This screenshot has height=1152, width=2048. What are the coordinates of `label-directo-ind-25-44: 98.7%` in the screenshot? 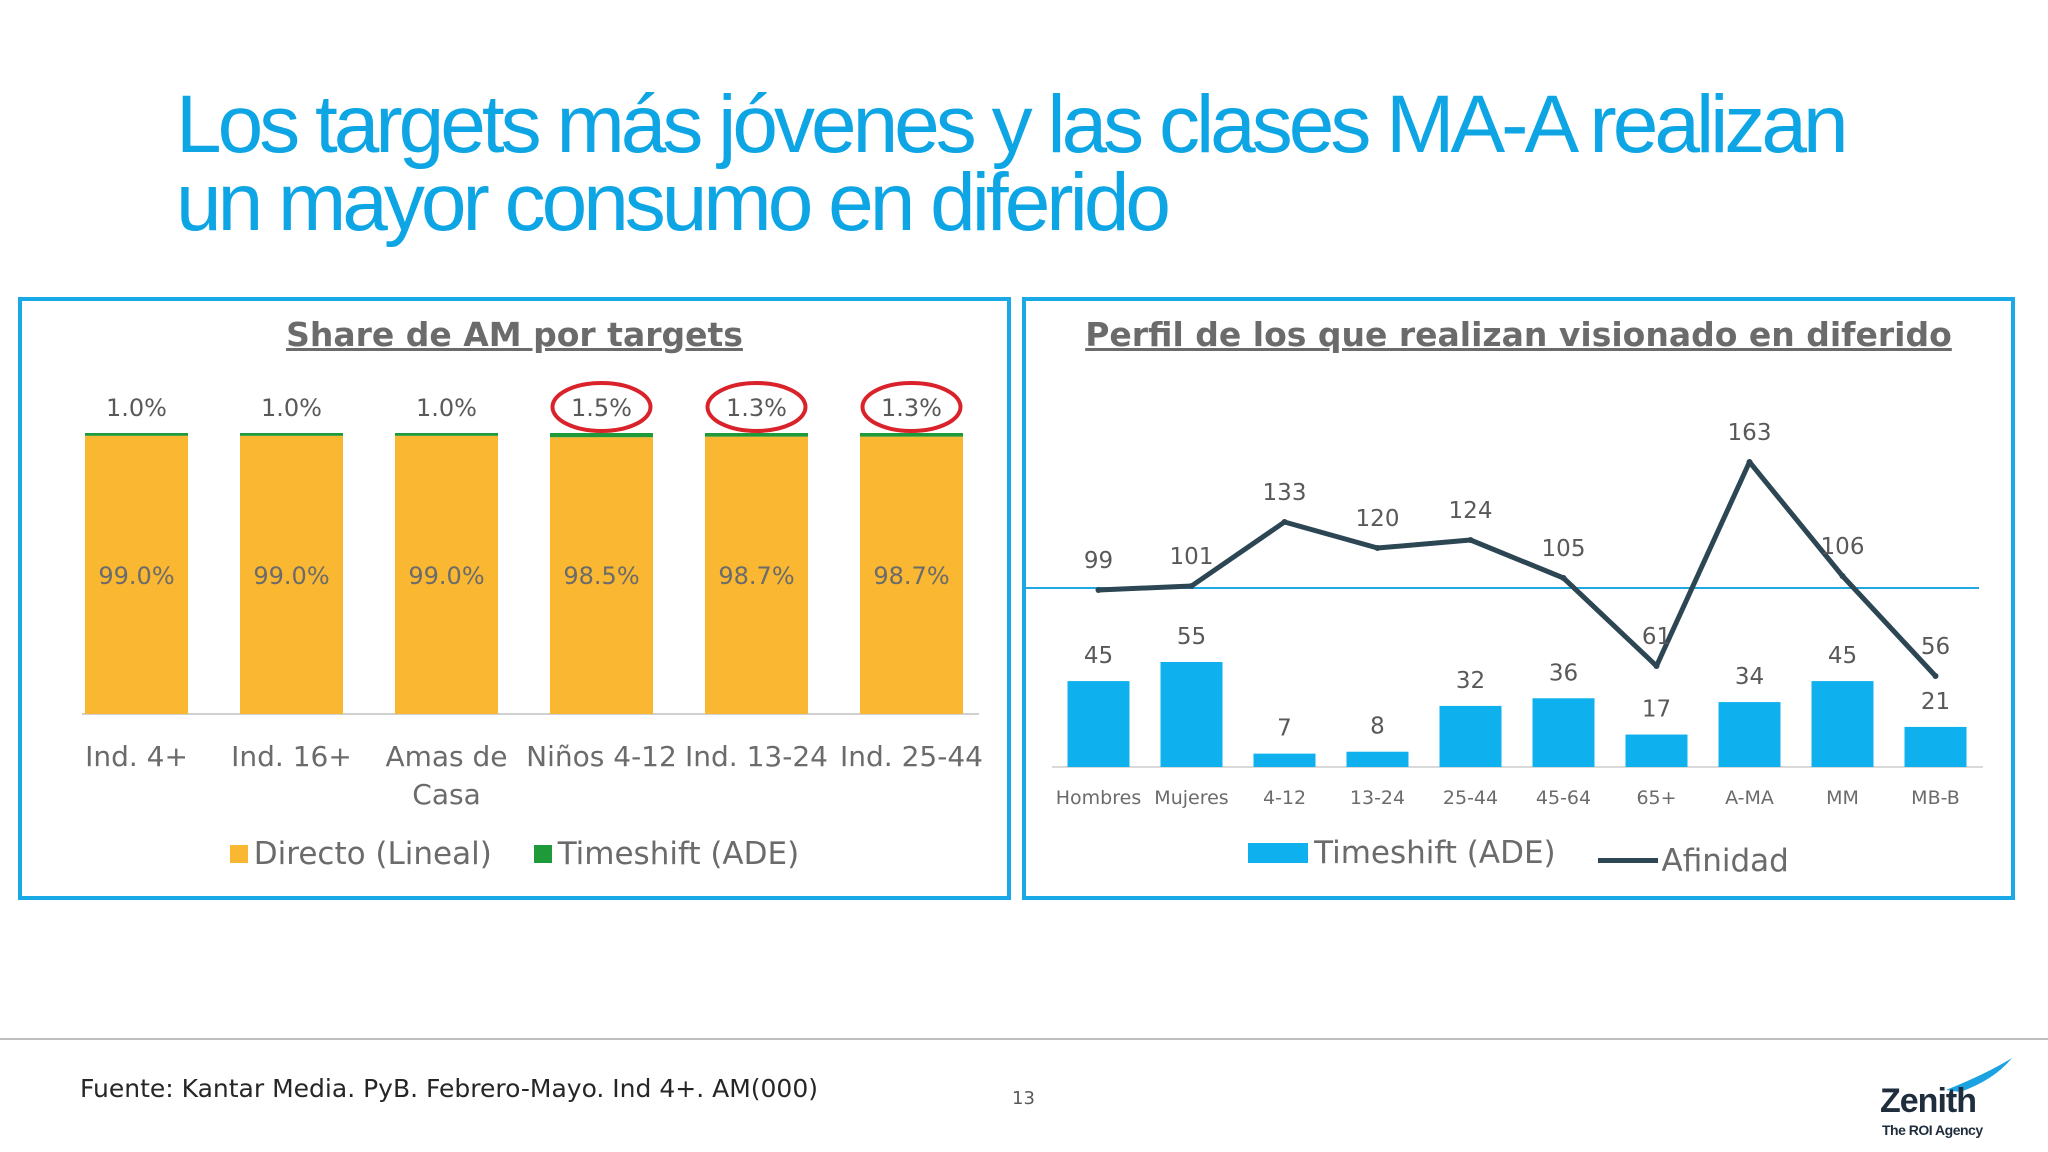 It's located at (911, 576).